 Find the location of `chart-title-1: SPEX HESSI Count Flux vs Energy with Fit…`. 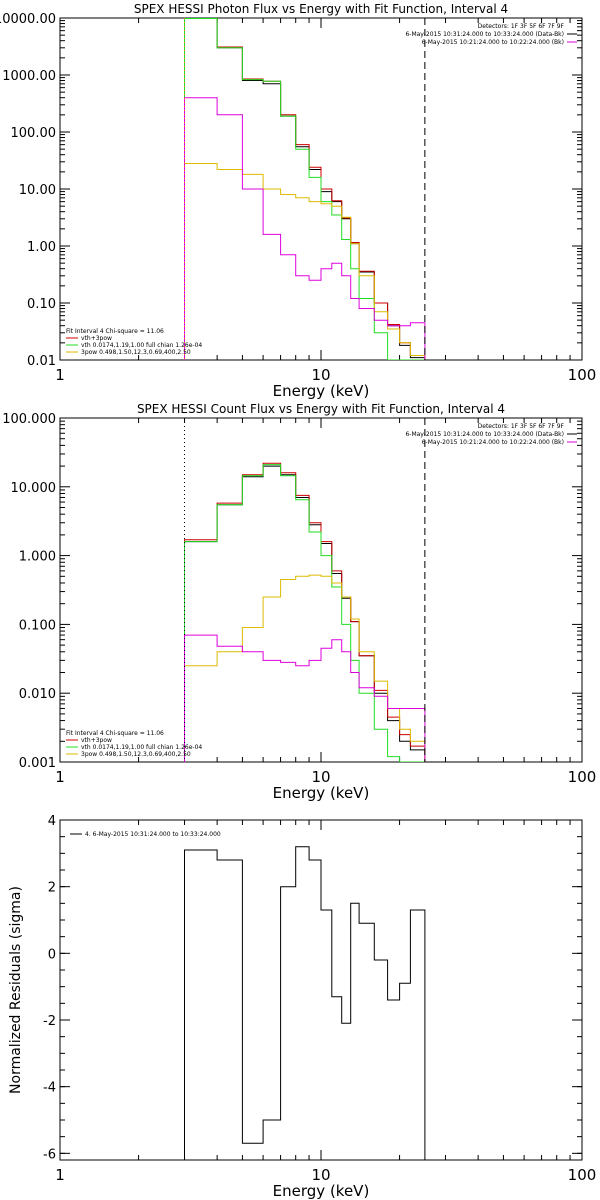

chart-title-1: SPEX HESSI Count Flux vs Energy with Fit… is located at coordinates (321, 409).